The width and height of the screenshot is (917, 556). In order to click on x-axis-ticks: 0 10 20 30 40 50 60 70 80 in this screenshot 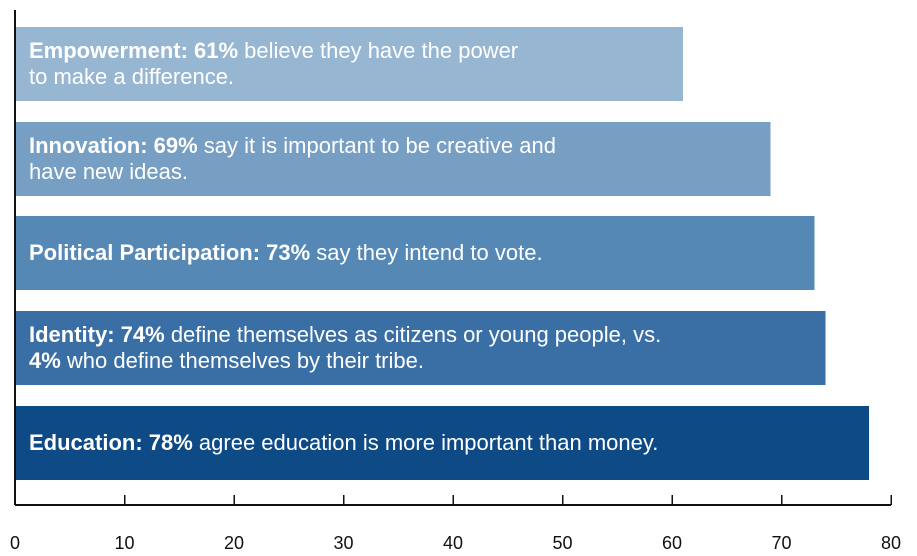, I will do `click(455, 524)`.